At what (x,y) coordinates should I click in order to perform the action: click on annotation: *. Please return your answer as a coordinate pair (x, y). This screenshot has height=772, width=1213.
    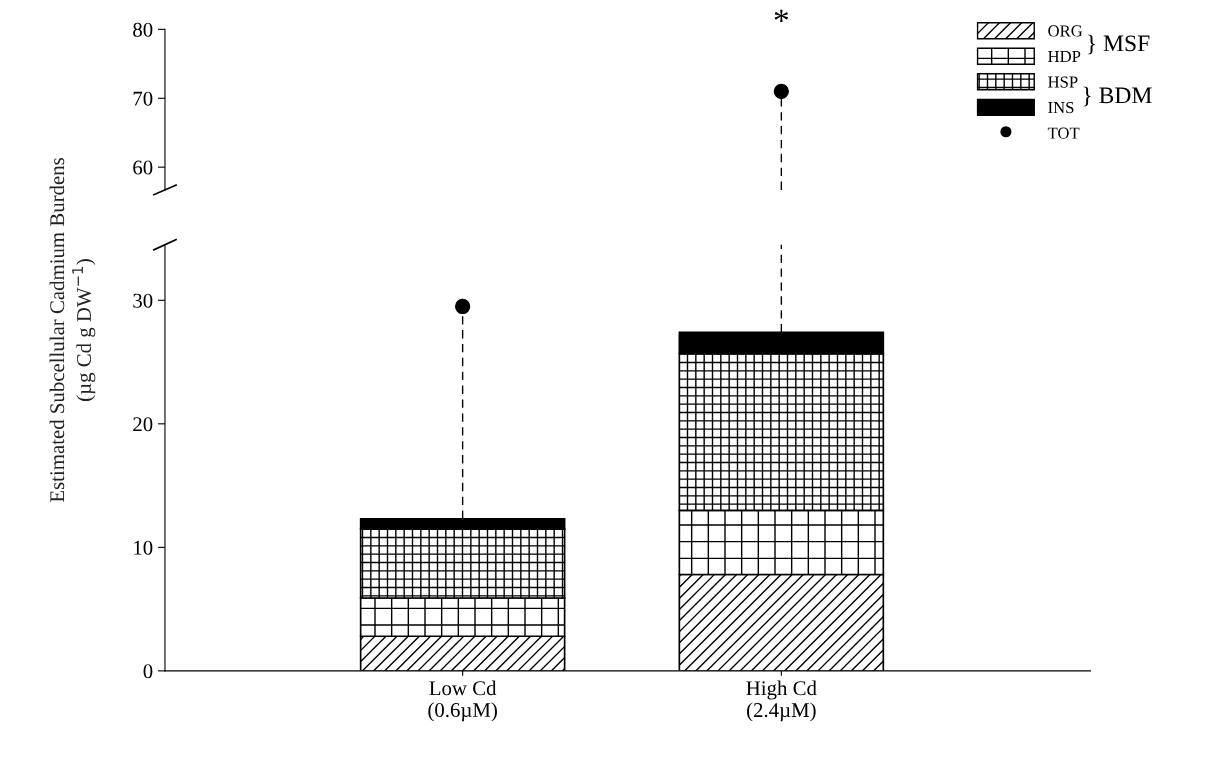
    Looking at the image, I should click on (781, 15).